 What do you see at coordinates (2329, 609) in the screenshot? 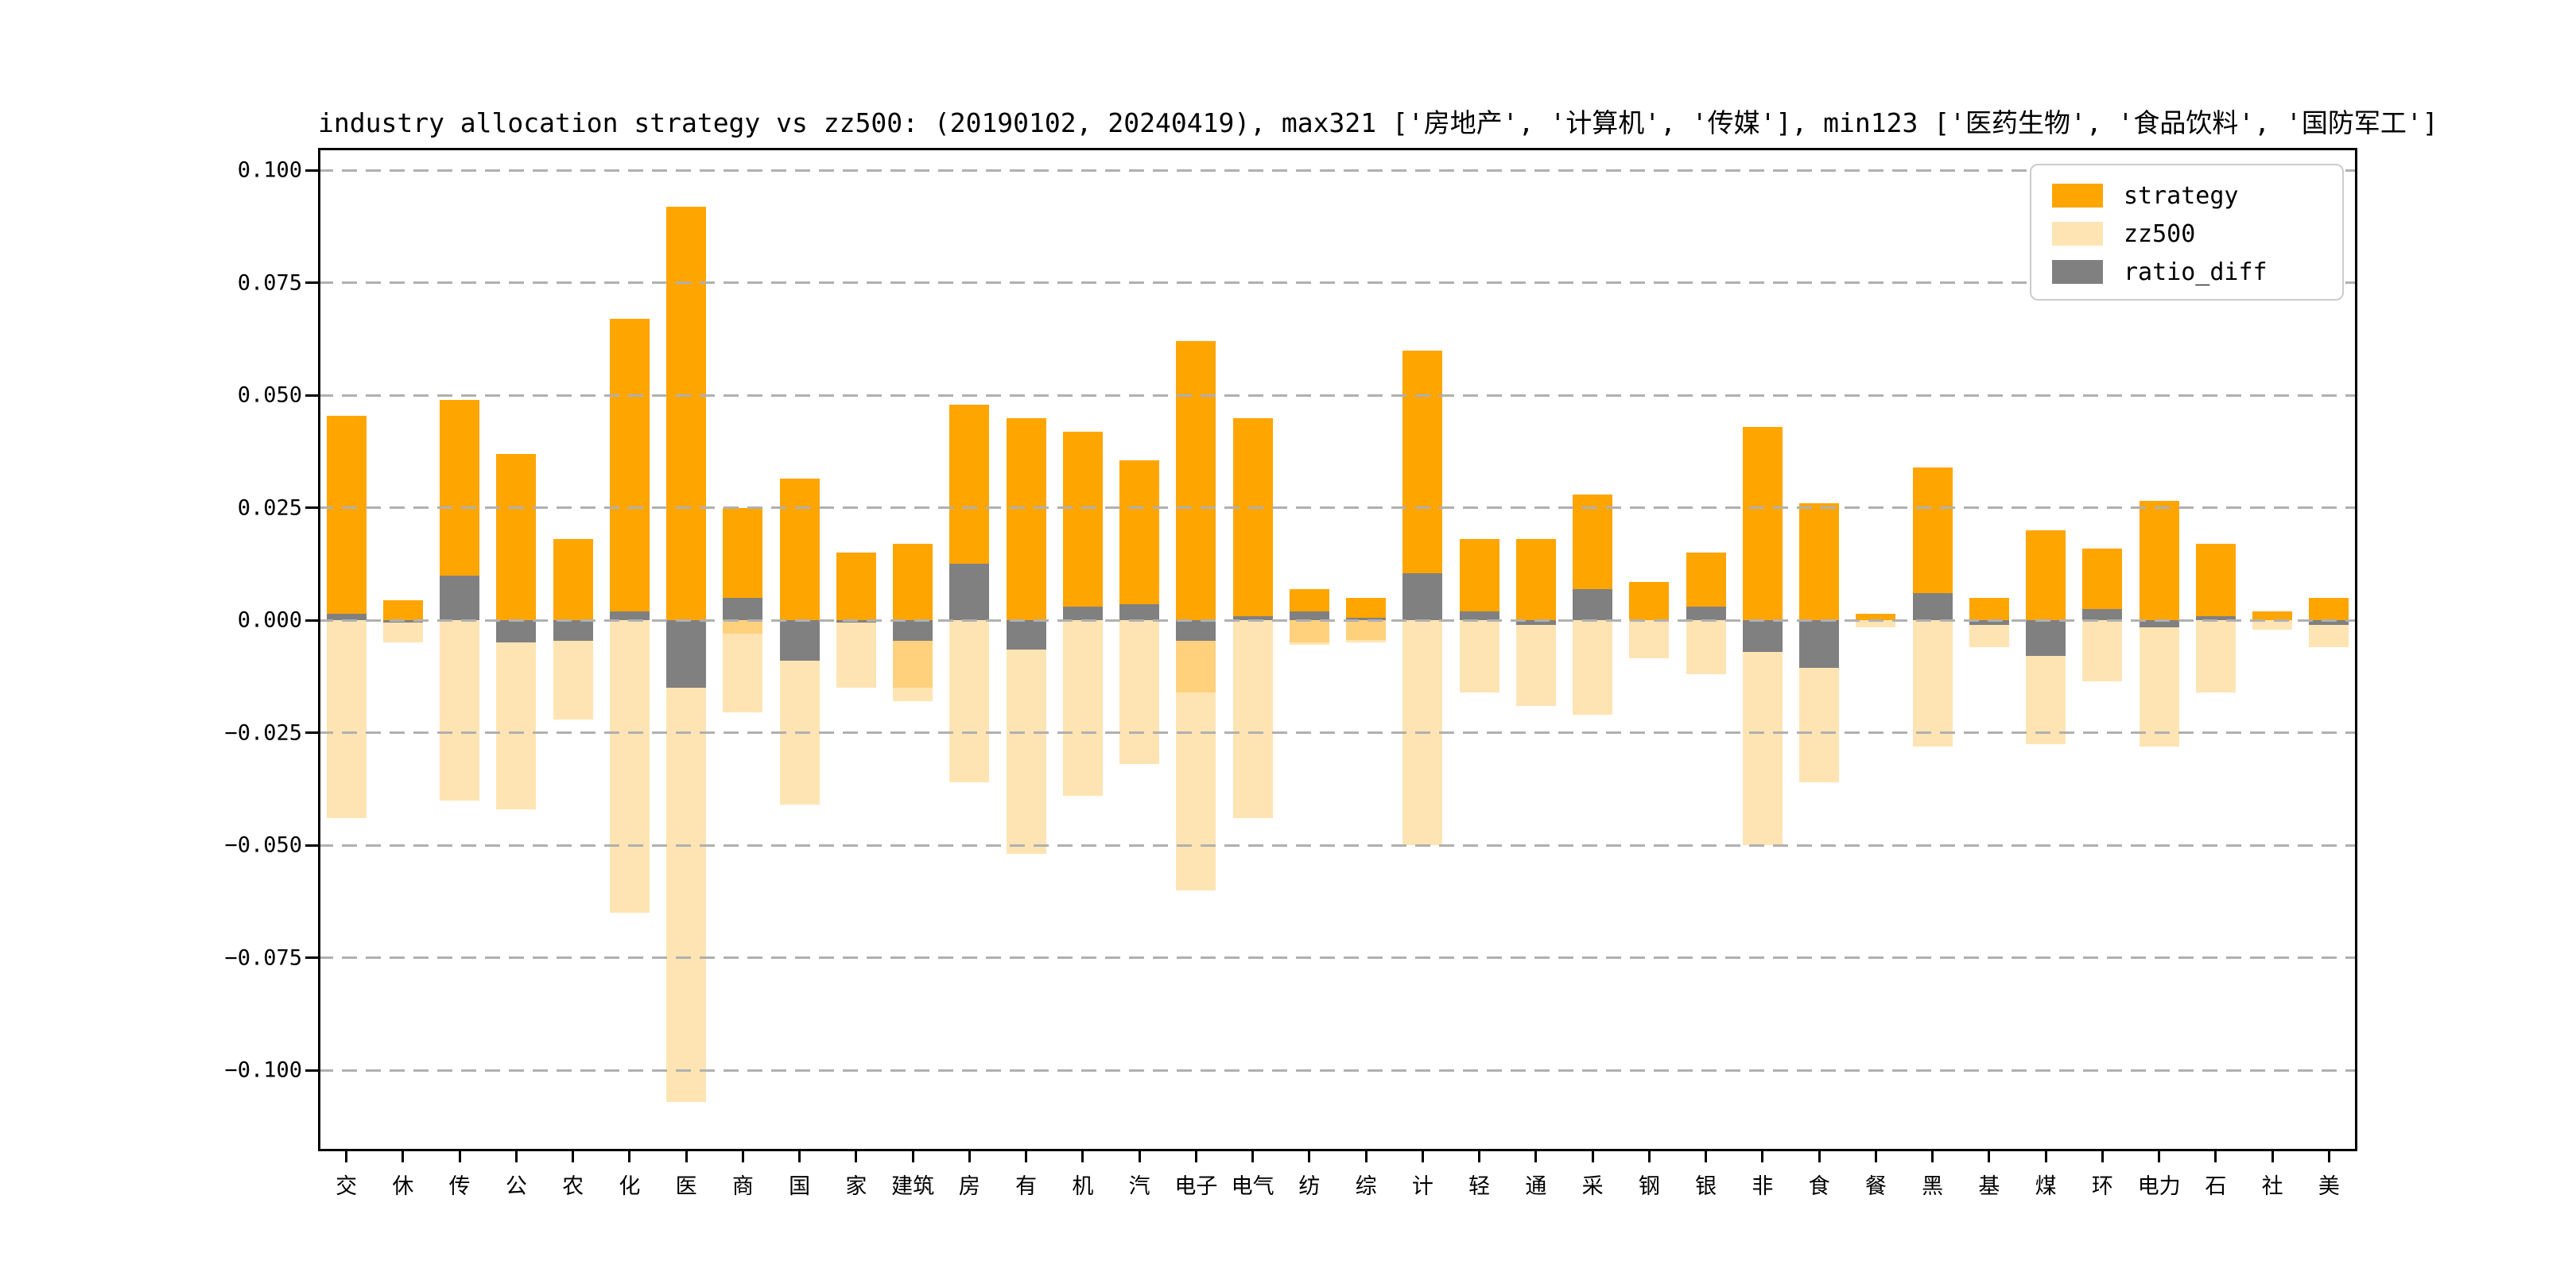
I see `bar-strategy-美` at bounding box center [2329, 609].